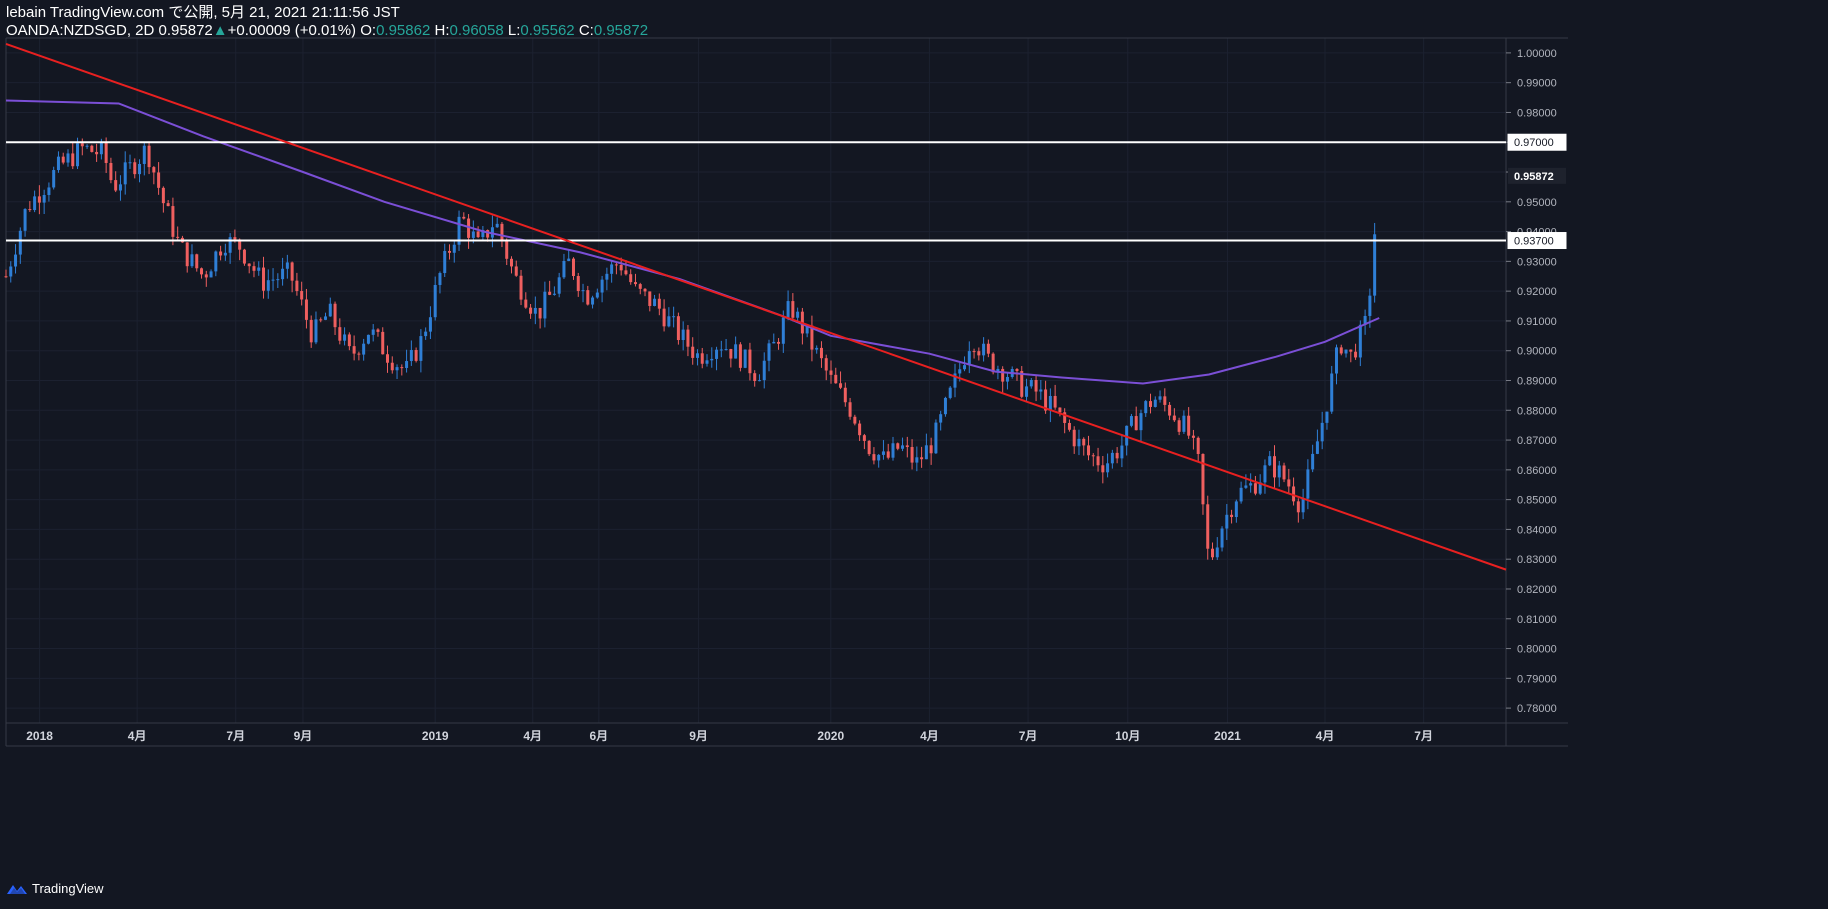 This screenshot has height=909, width=1828. I want to click on high-value: 0.96058, so click(476, 30).